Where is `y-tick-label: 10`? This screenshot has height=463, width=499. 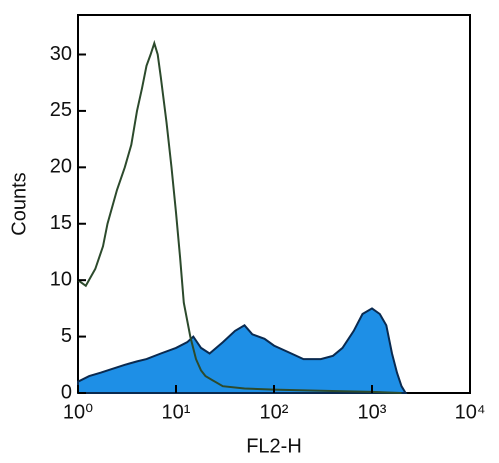 y-tick-label: 10 is located at coordinates (61, 279).